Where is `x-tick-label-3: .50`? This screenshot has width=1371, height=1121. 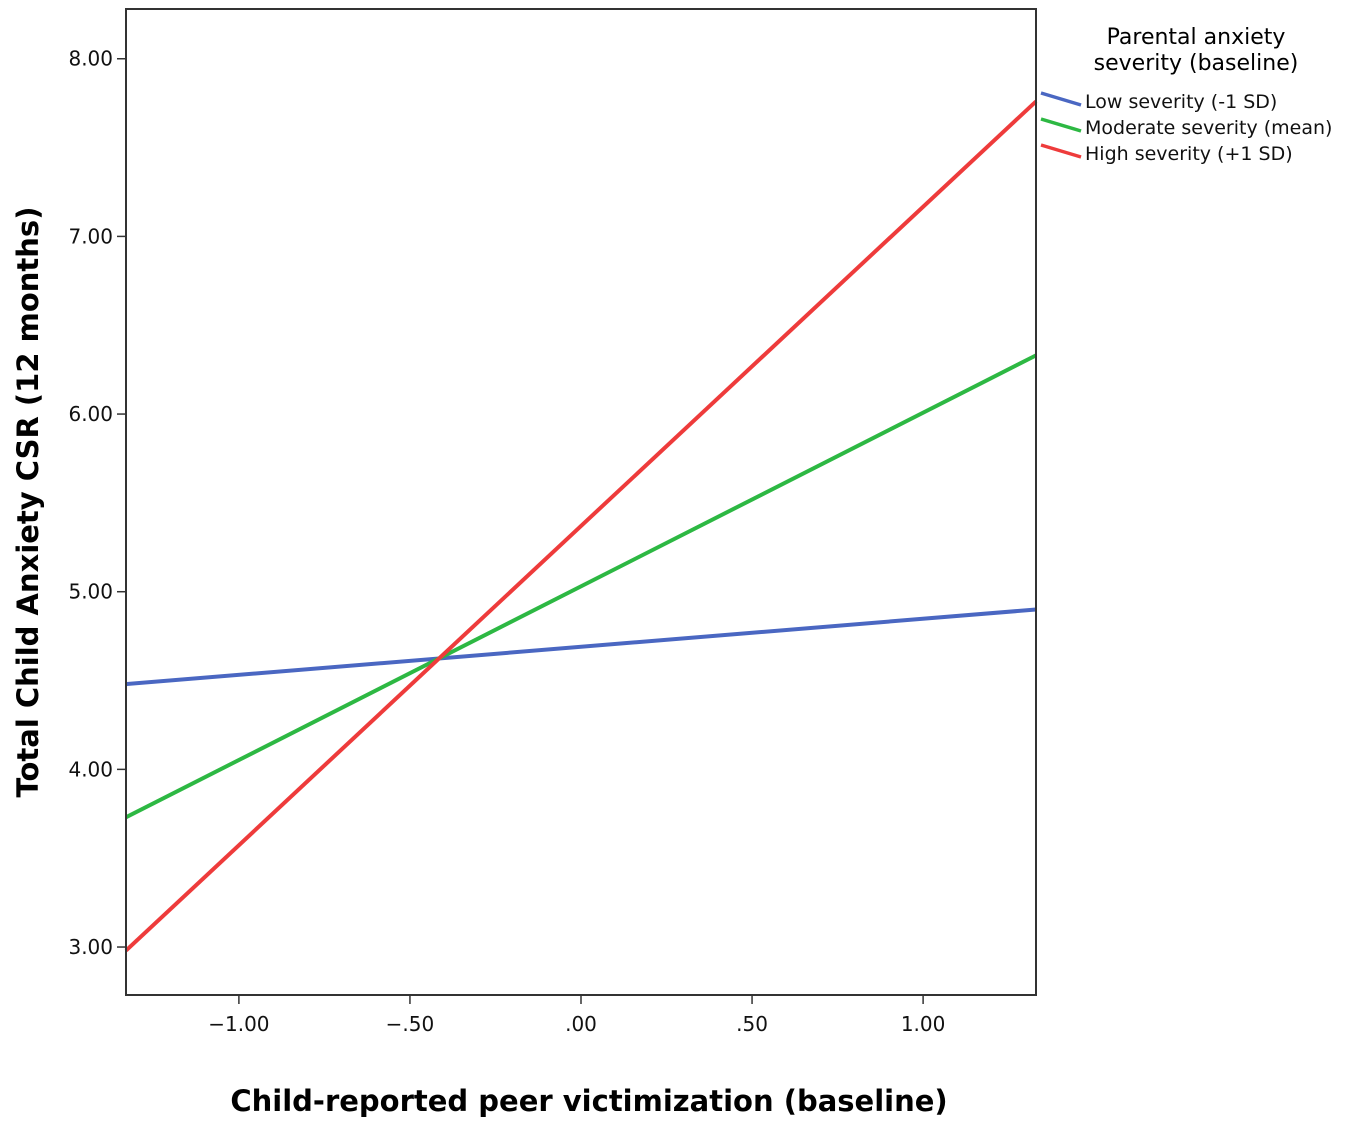
x-tick-label-3: .50 is located at coordinates (752, 1024).